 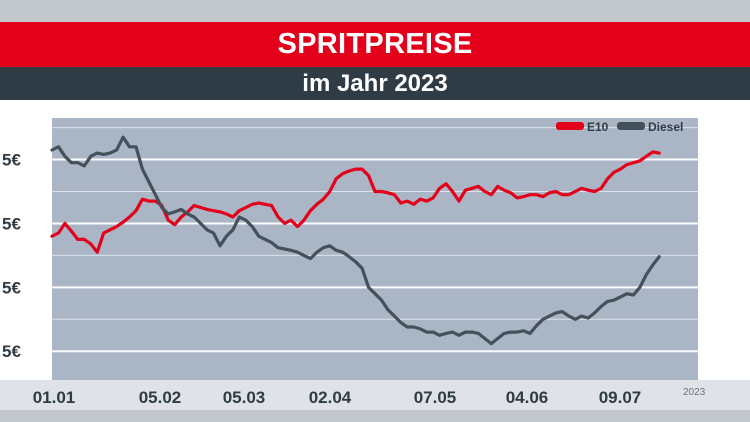 I want to click on legend: E10 Diesel, so click(x=619, y=127).